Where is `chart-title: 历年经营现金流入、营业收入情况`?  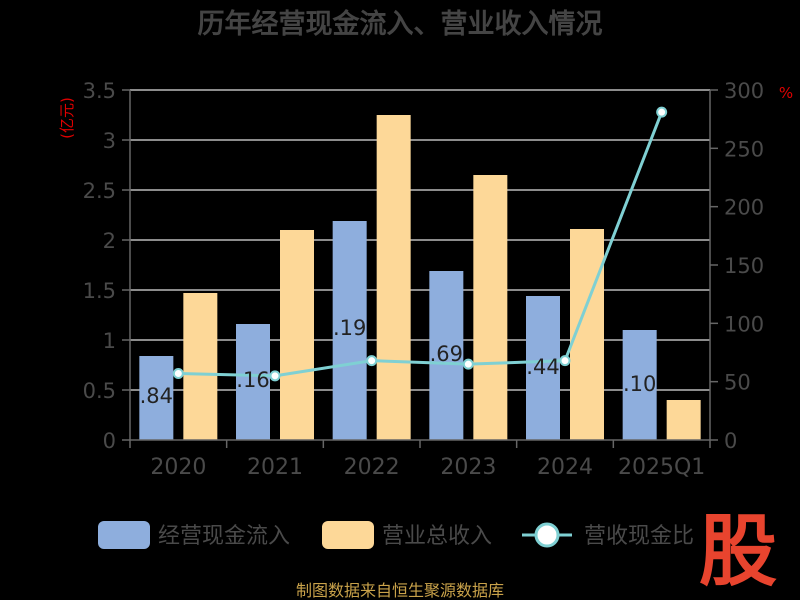
chart-title: 历年经营现金流入、营业收入情况 is located at coordinates (400, 24).